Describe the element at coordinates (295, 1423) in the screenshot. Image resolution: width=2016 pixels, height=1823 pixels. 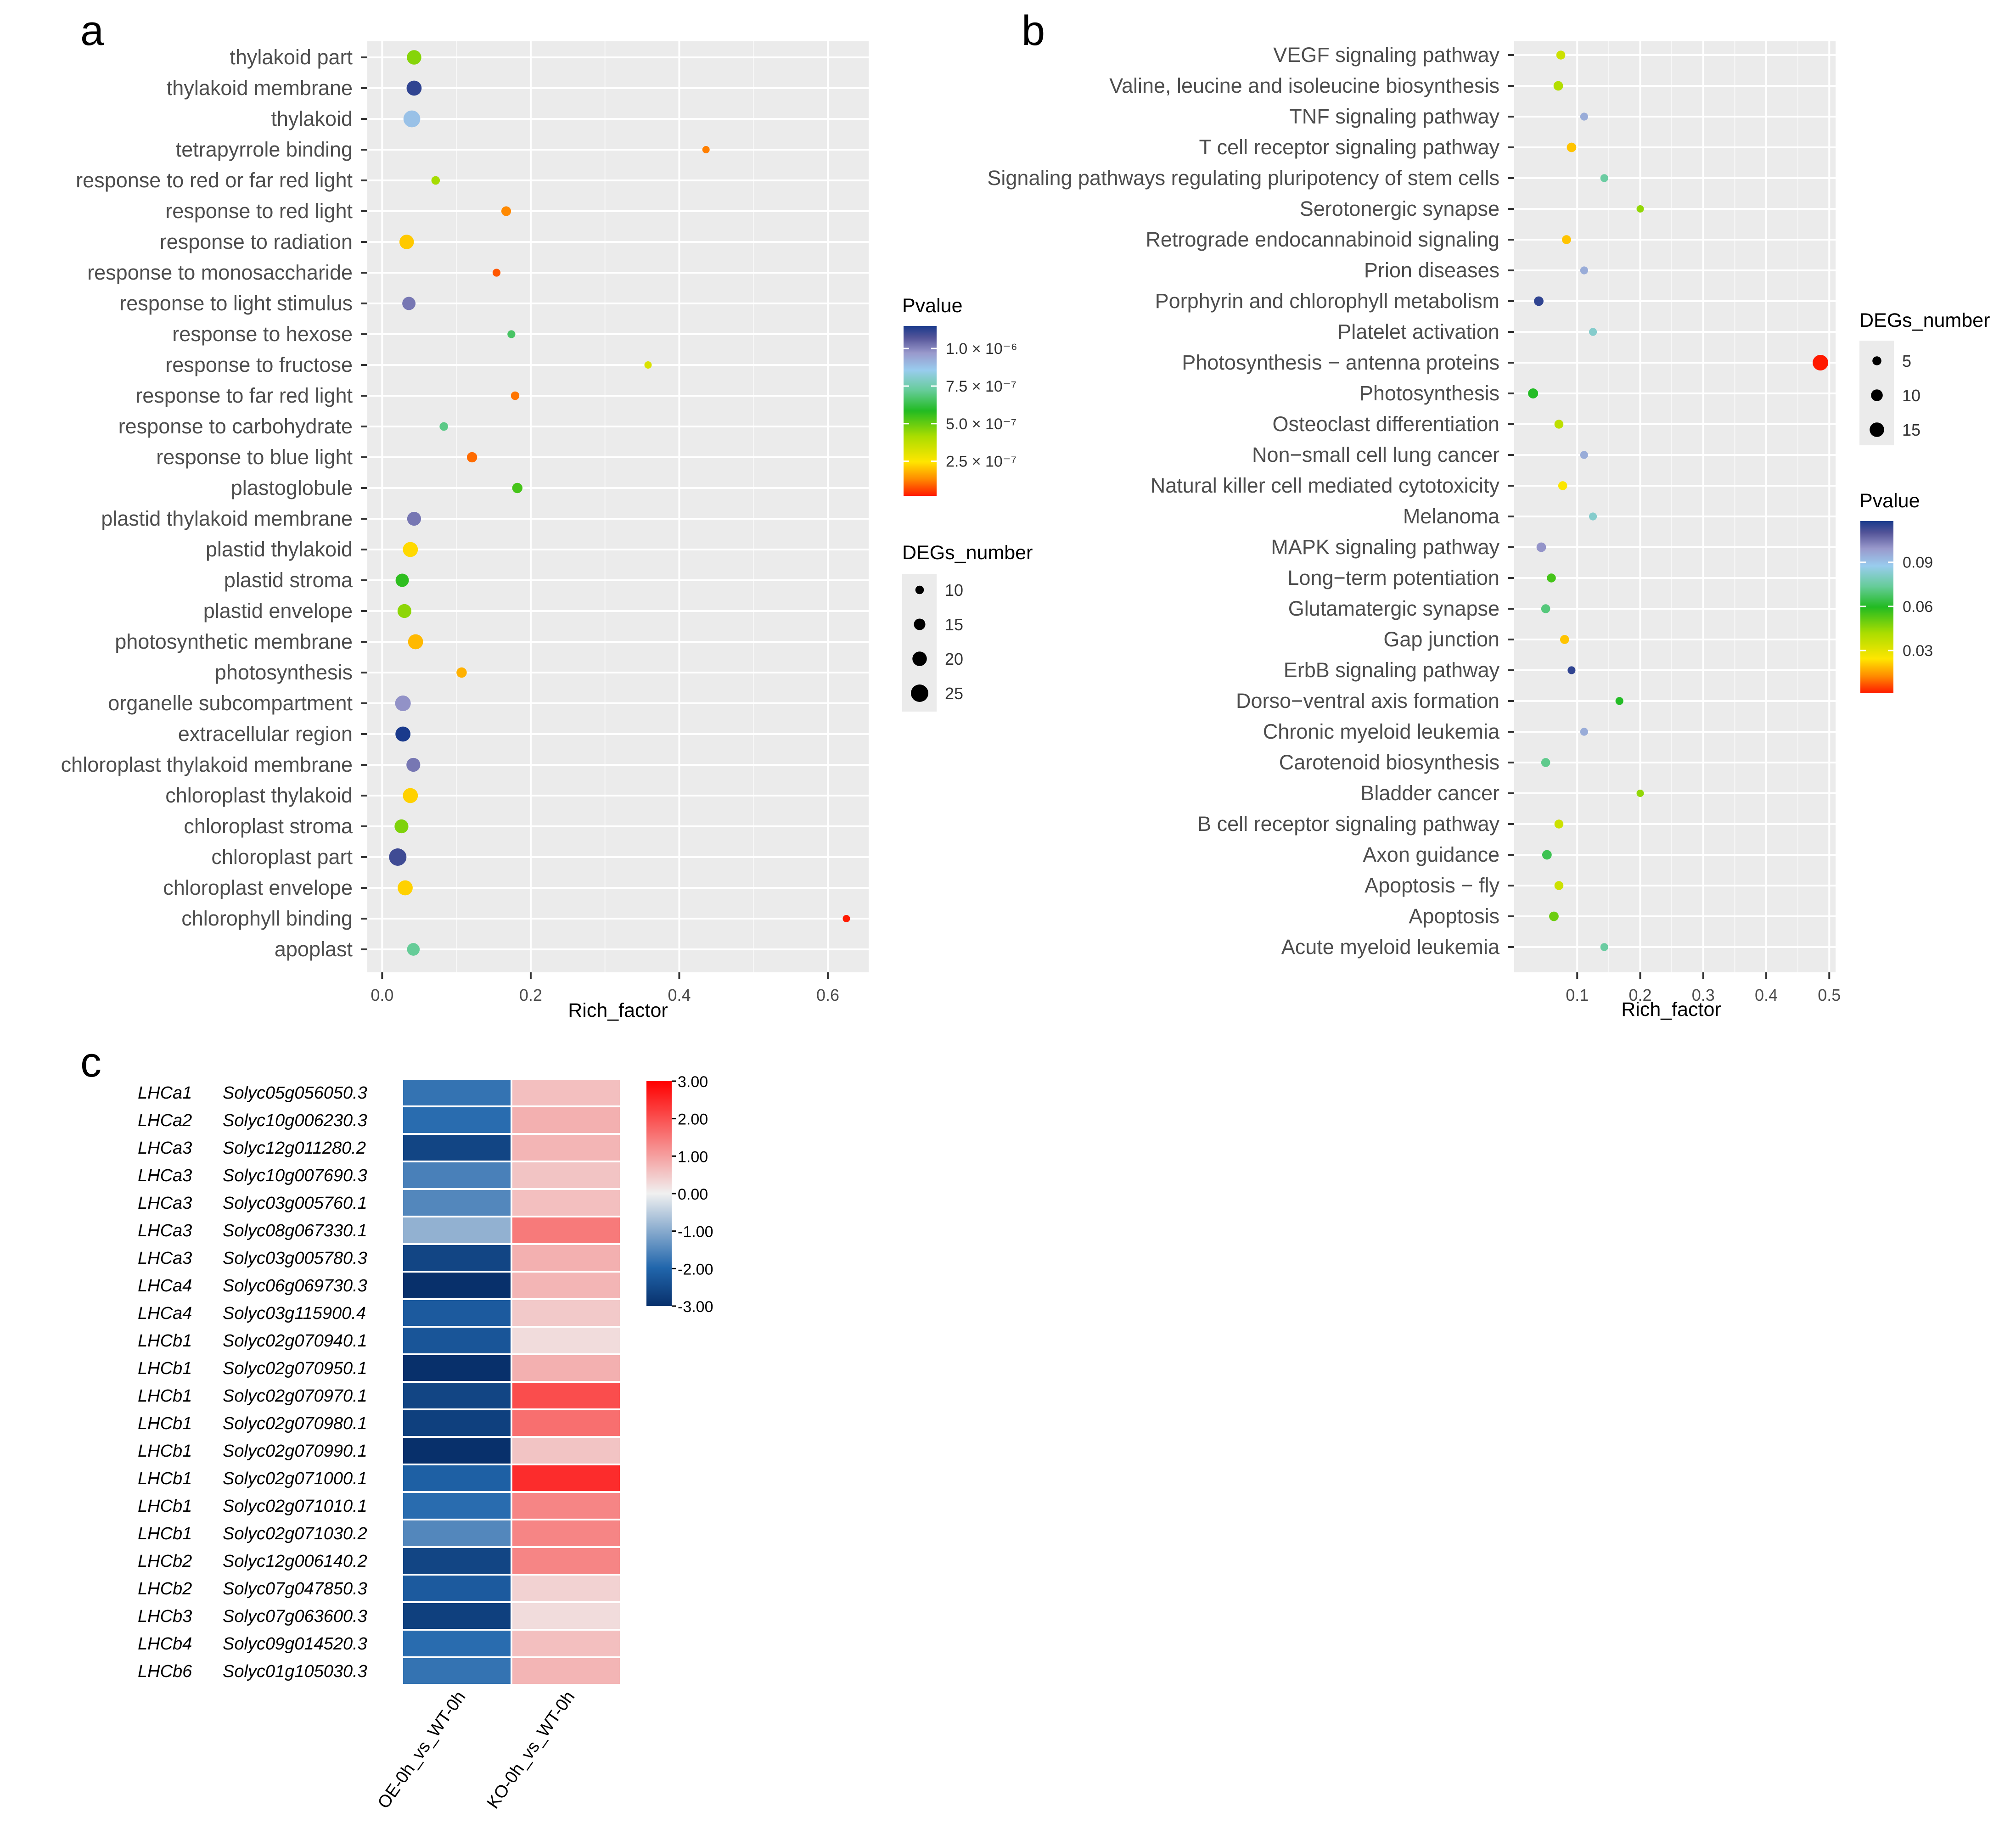
I see `row-id-label: Solyc02g070980.1` at that location.